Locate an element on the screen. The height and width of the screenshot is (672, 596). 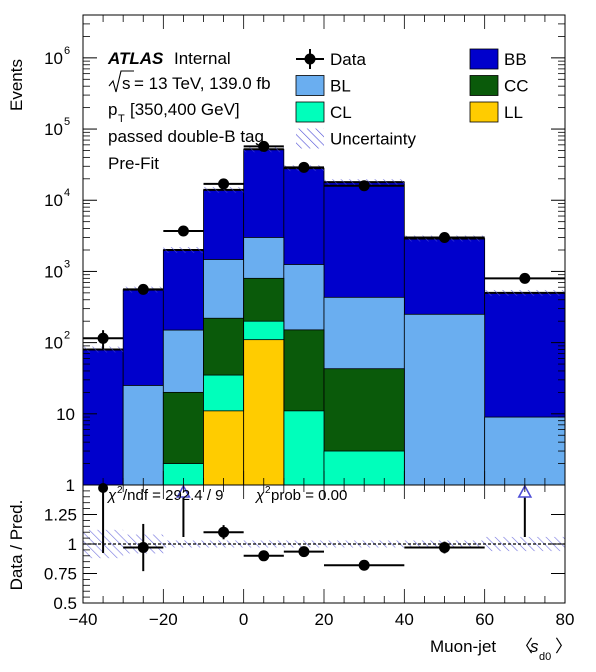
legend-entry-cc: CC is located at coordinates (499, 85).